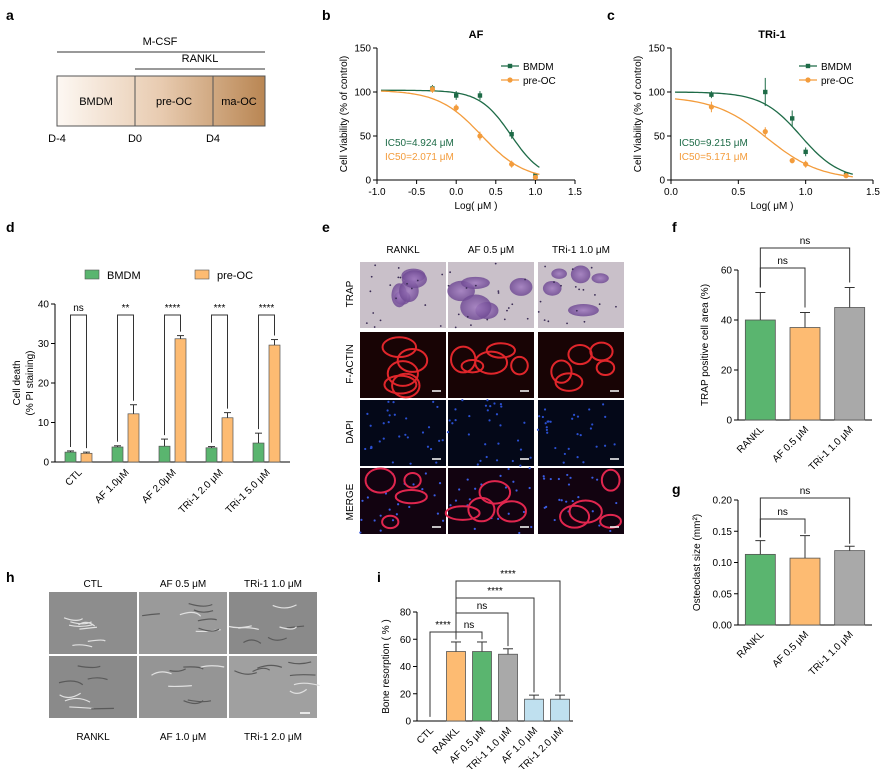 This screenshot has width=885, height=769. Describe the element at coordinates (326, 15) in the screenshot. I see `panel-letter-b: b` at that location.